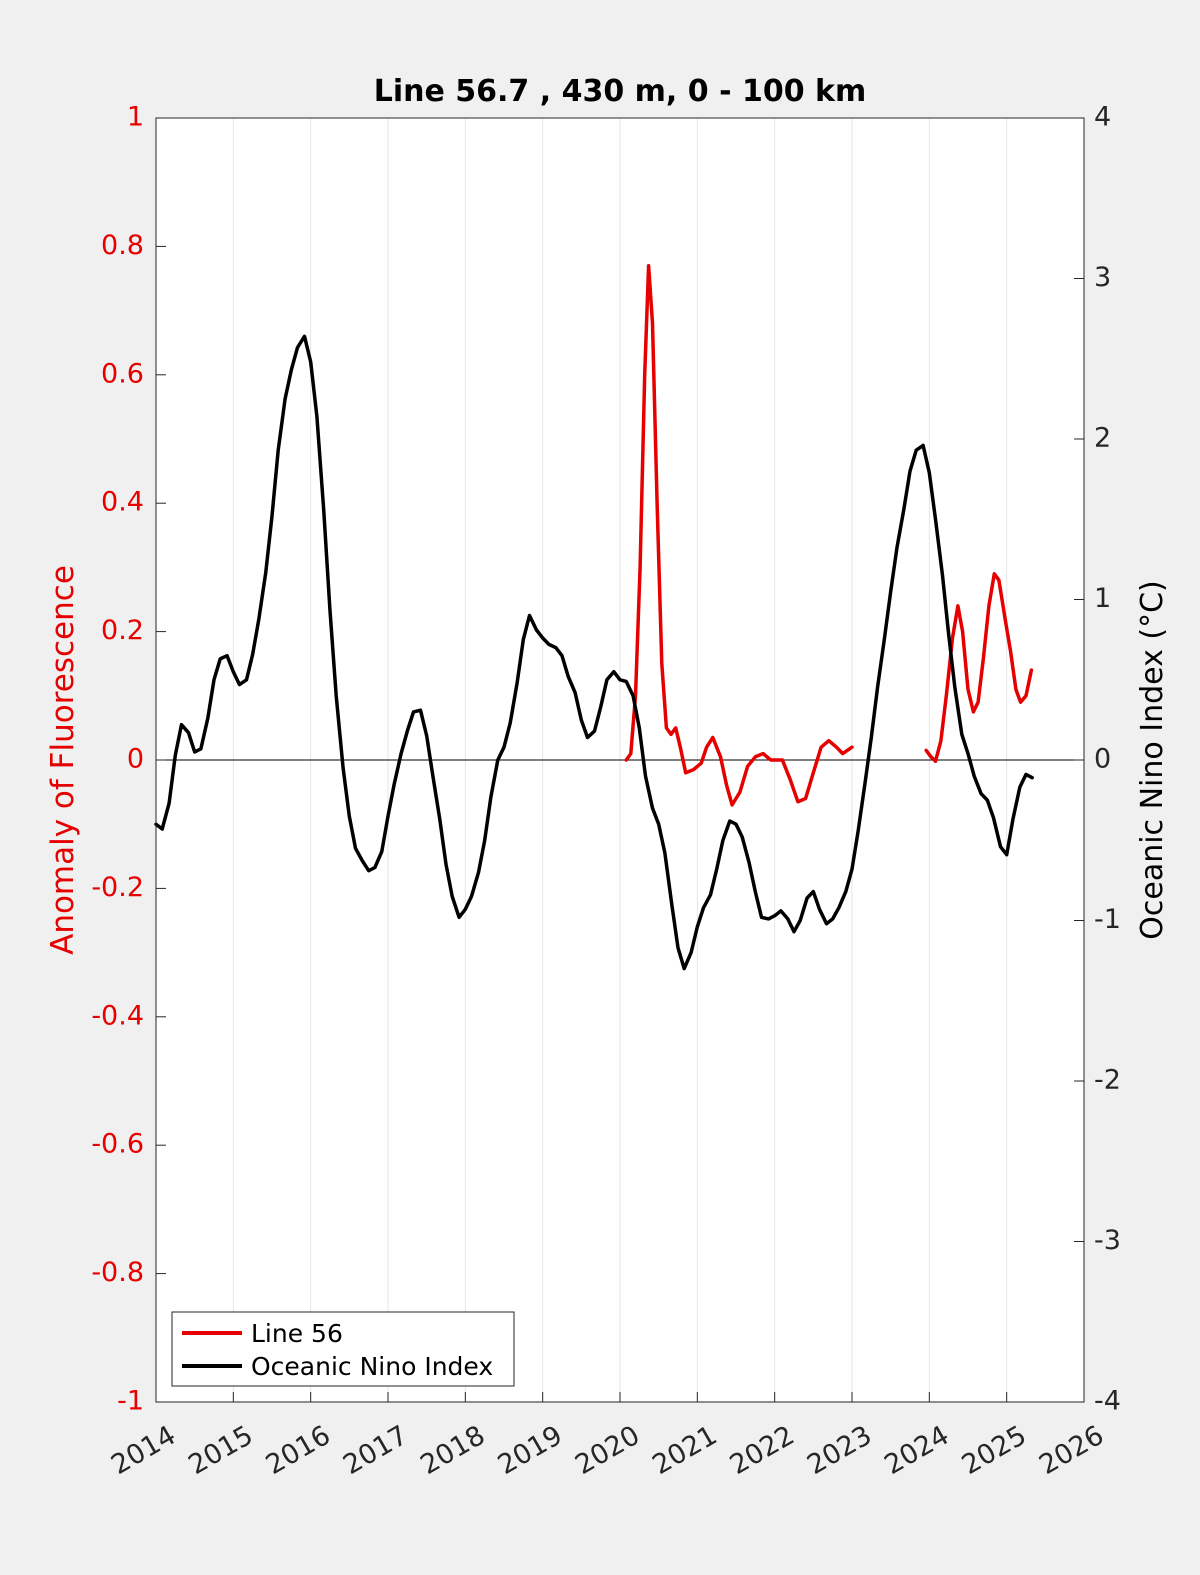 This screenshot has height=1575, width=1200. What do you see at coordinates (220, 1450) in the screenshot?
I see `x-tick-label: 2015` at bounding box center [220, 1450].